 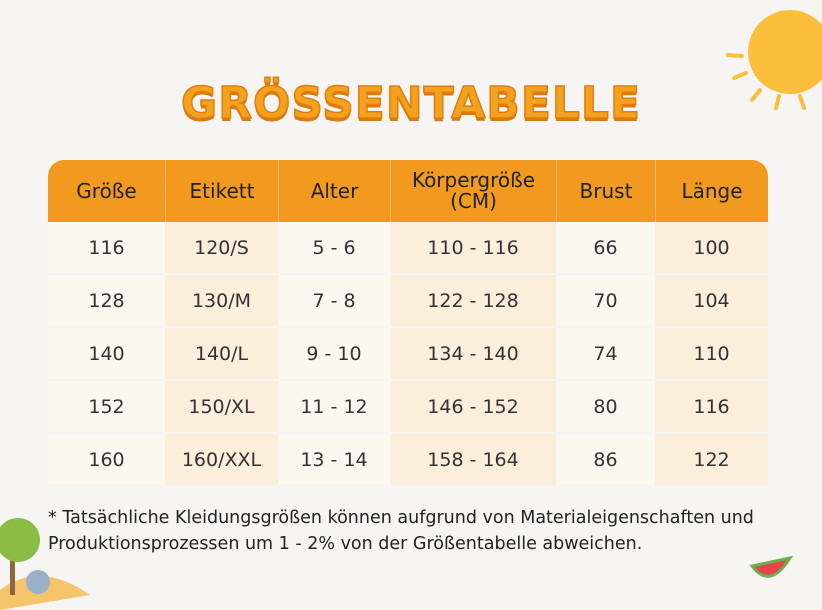 I want to click on table-cell: 120/S, so click(x=221, y=248).